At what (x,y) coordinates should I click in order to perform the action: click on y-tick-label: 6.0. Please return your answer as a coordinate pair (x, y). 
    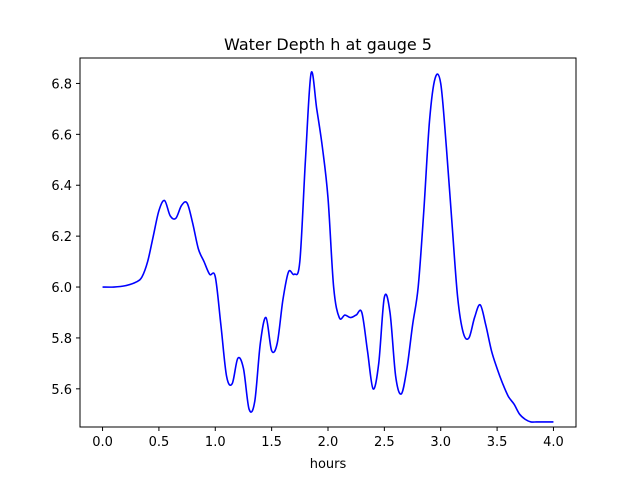
    Looking at the image, I should click on (61, 288).